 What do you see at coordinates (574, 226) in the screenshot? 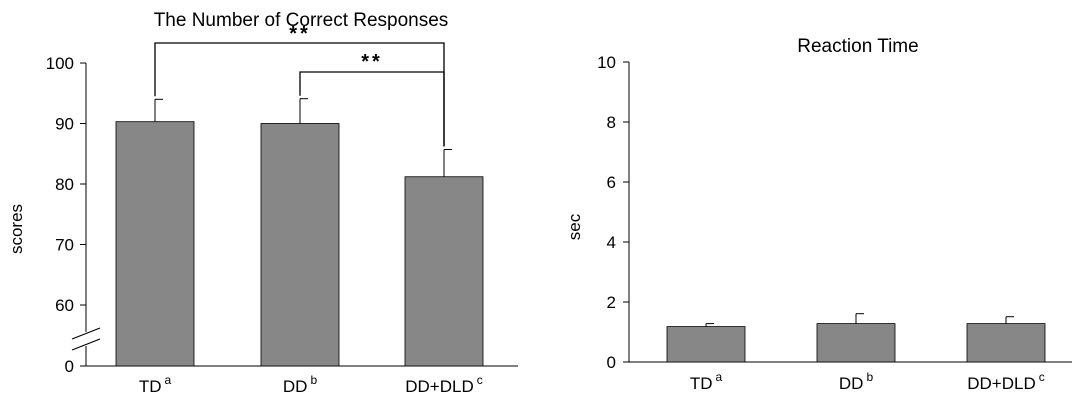
I see `y-axis-label: sec` at bounding box center [574, 226].